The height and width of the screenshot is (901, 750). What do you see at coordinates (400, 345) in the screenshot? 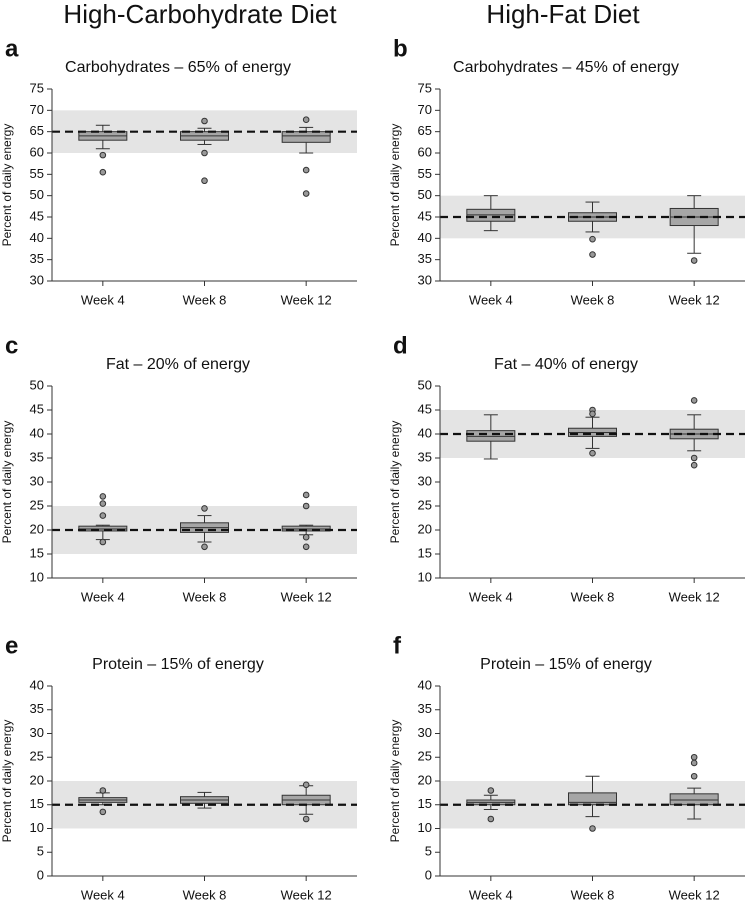
I see `panel-label: d` at bounding box center [400, 345].